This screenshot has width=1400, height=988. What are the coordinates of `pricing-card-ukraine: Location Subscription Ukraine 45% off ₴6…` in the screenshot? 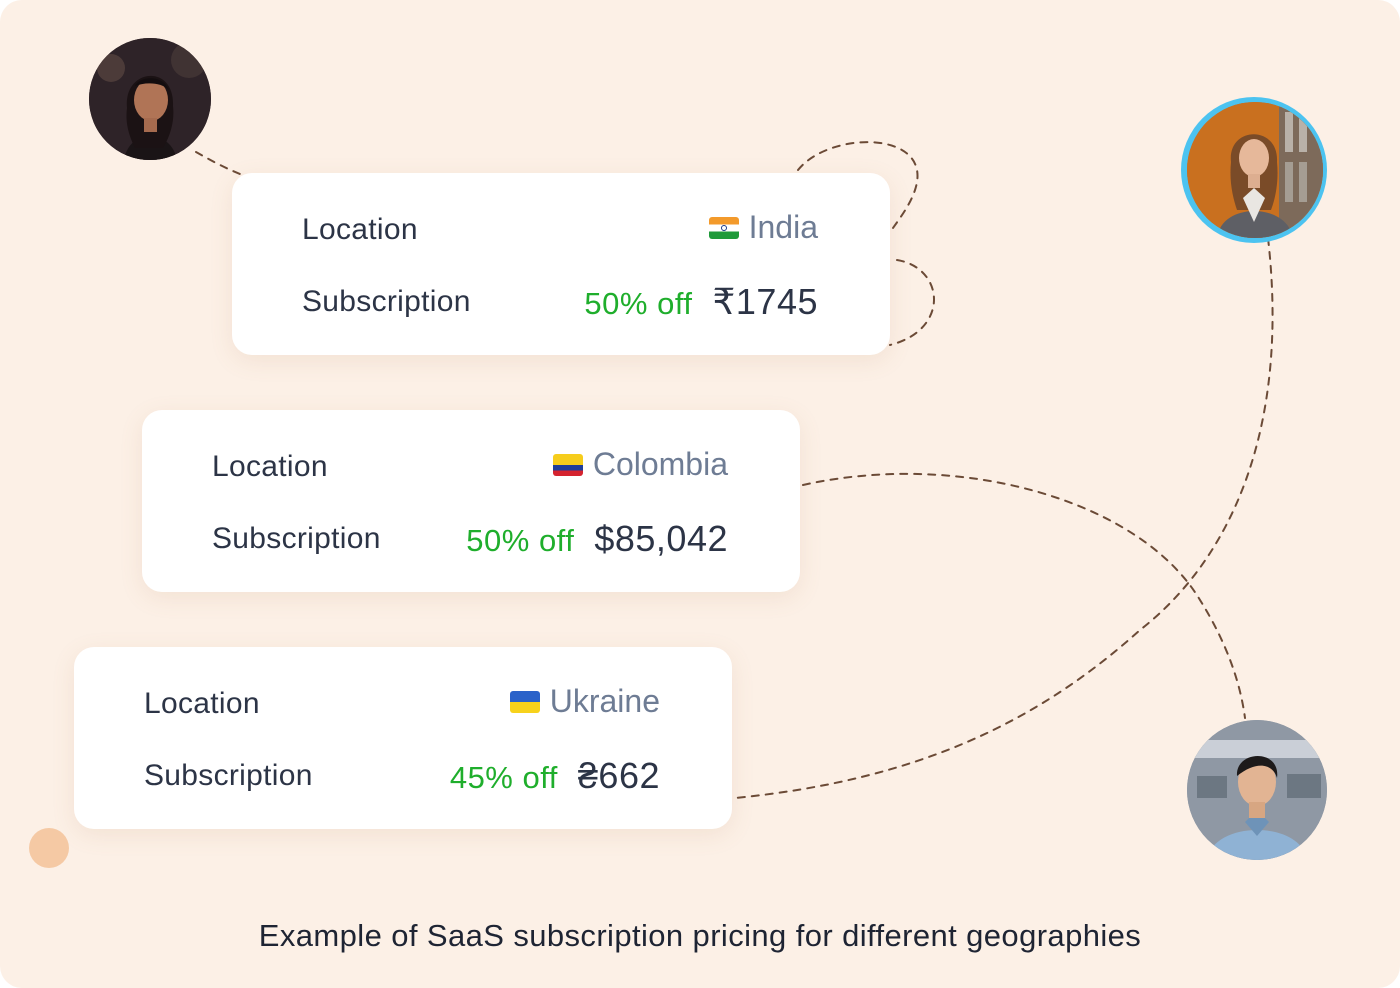 It's located at (403, 738).